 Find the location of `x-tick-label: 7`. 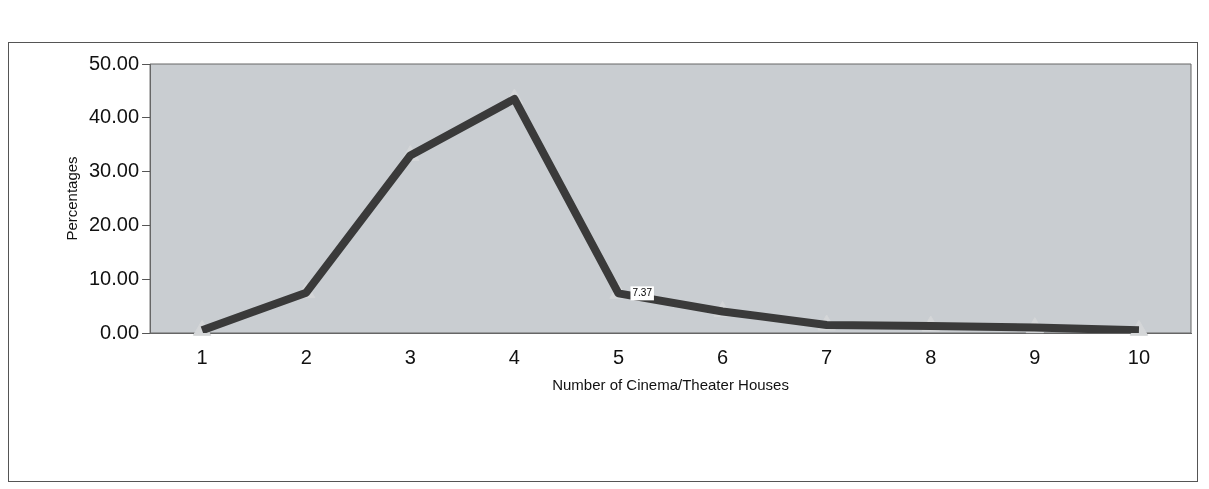

x-tick-label: 7 is located at coordinates (827, 356).